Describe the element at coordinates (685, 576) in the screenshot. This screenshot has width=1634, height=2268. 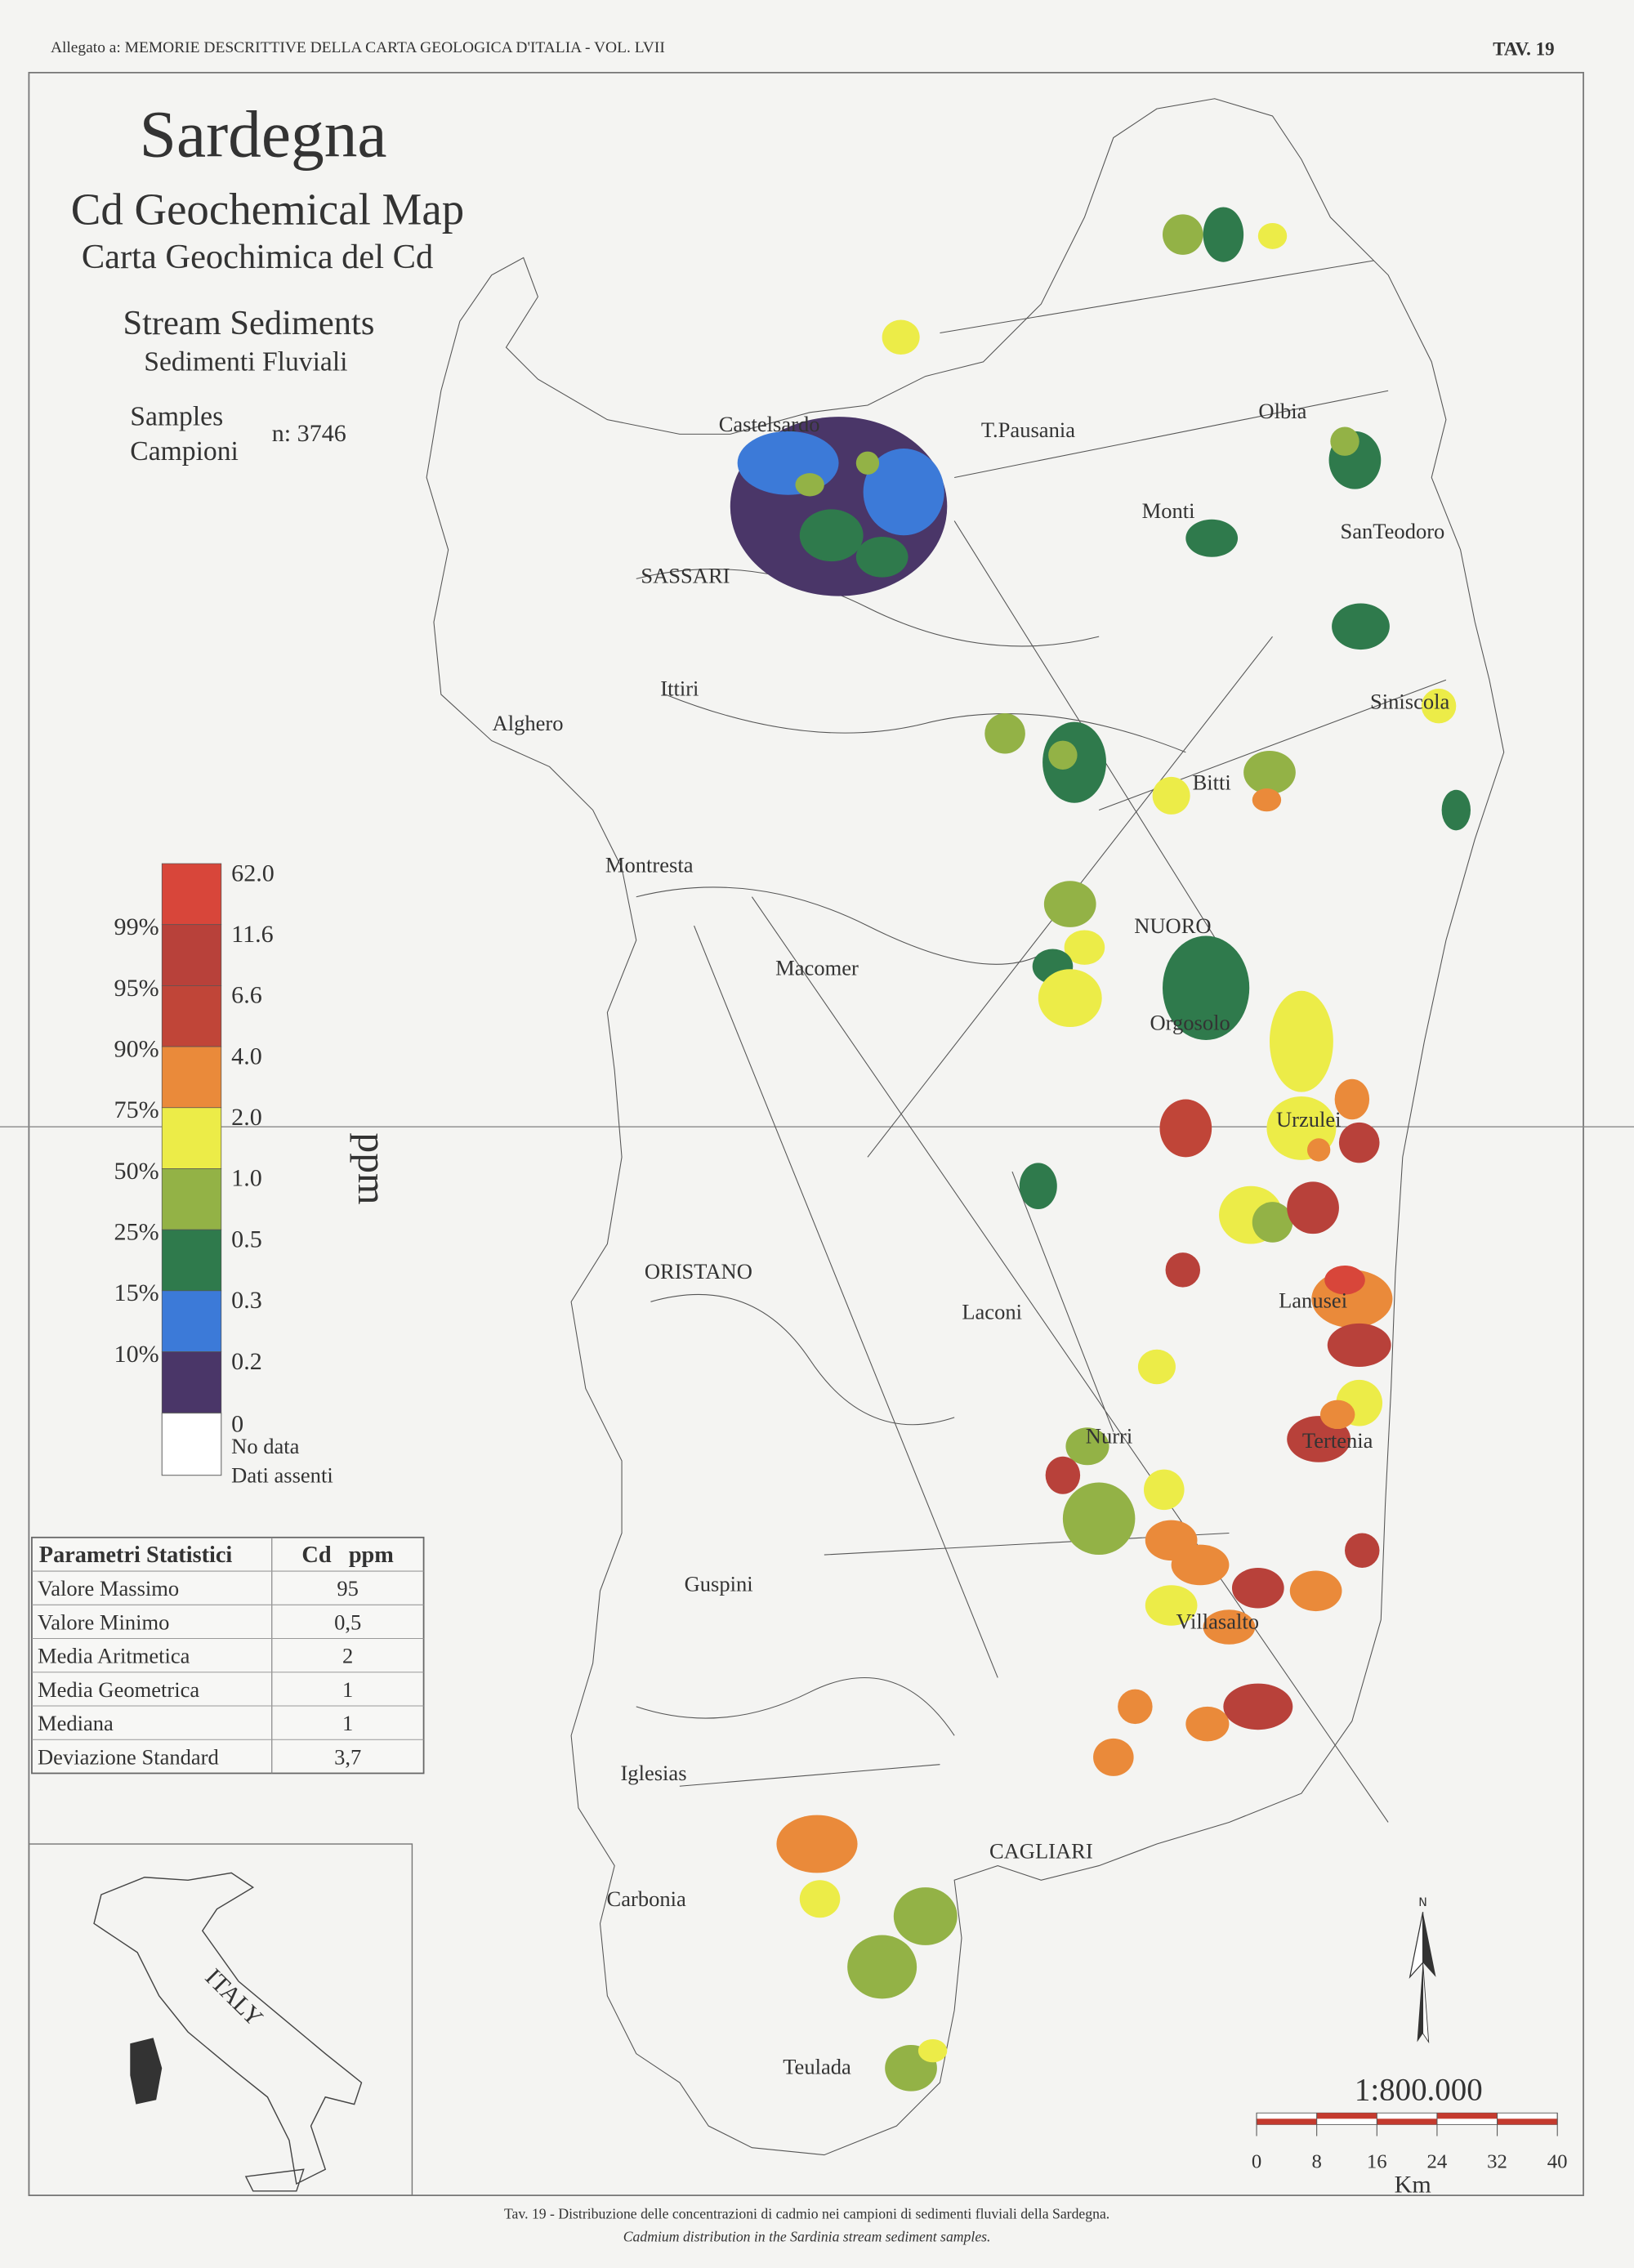
I see `place-label: SASSARI` at that location.